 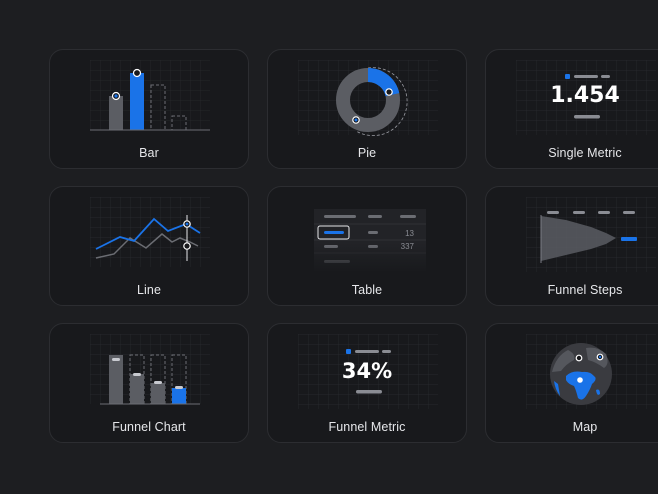 I want to click on funnel-chart-illustration, so click(x=150, y=369).